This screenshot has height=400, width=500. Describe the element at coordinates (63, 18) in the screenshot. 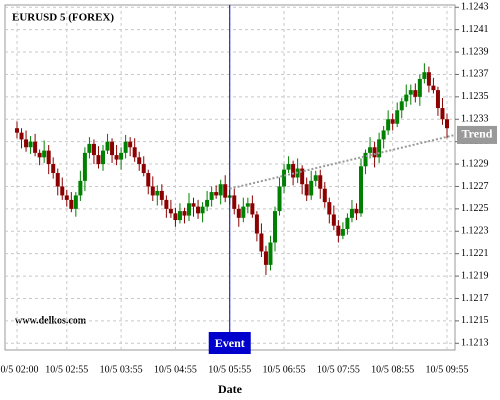

I see `chart-title: EURUSD 5 (FOREX)` at that location.